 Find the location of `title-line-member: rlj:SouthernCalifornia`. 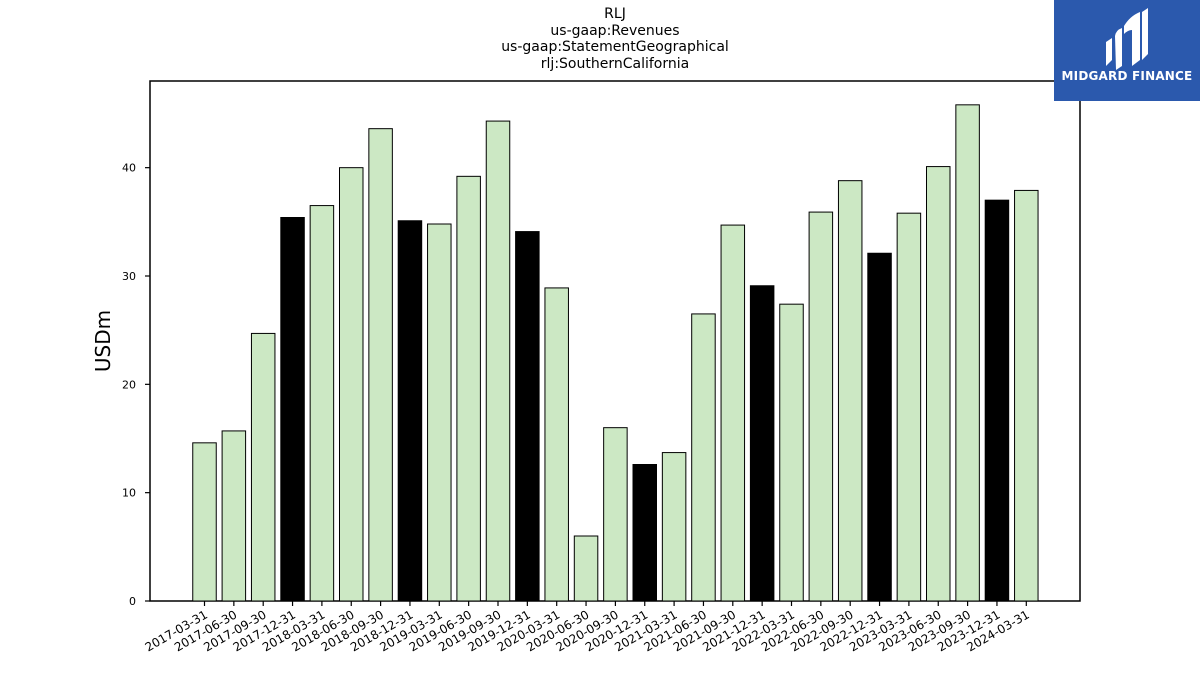

title-line-member: rlj:SouthernCalifornia is located at coordinates (615, 63).